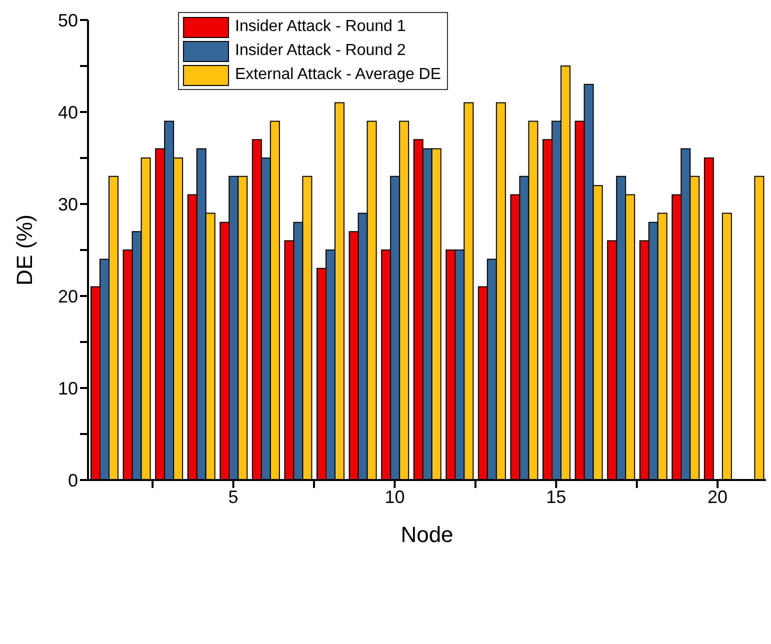 The image size is (771, 644). Describe the element at coordinates (73, 480) in the screenshot. I see `y-tick-label: 0` at that location.